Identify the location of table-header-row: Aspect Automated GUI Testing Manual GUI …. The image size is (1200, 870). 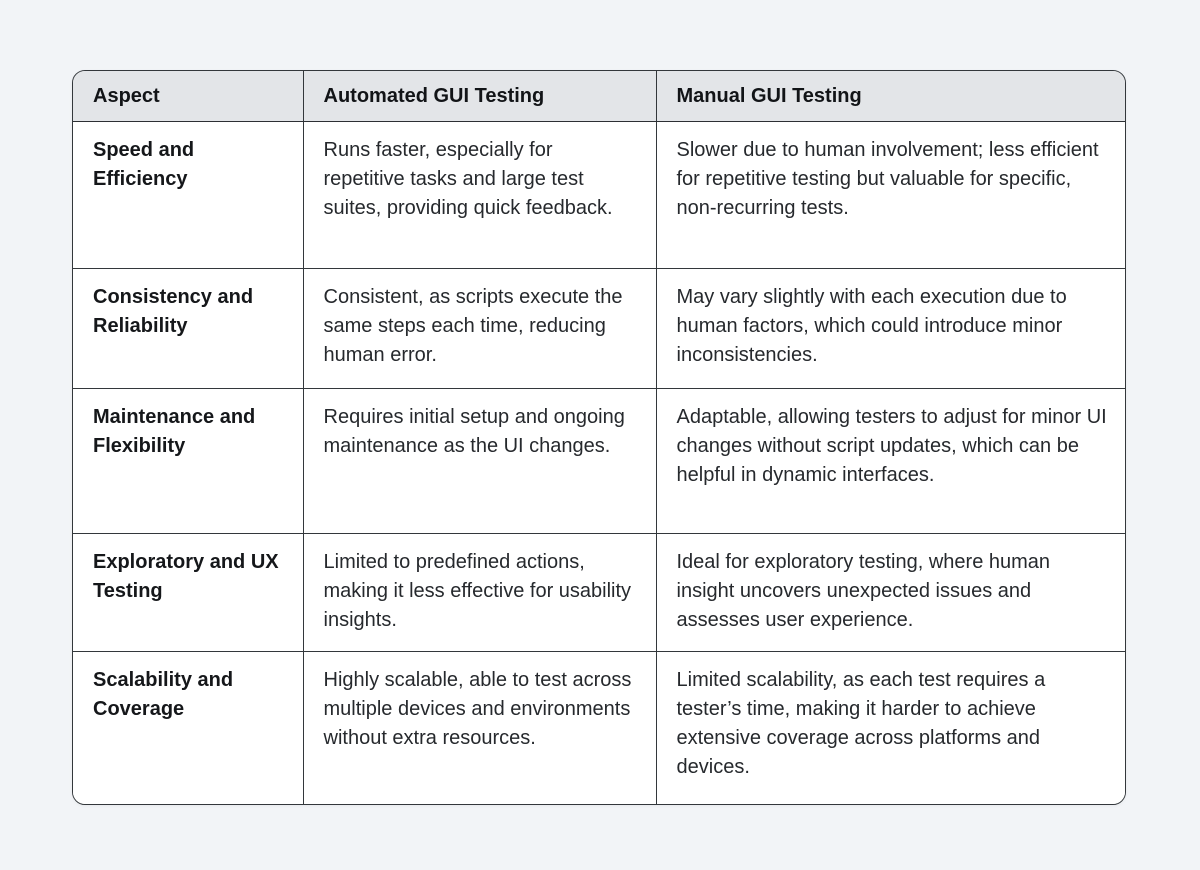
(599, 96).